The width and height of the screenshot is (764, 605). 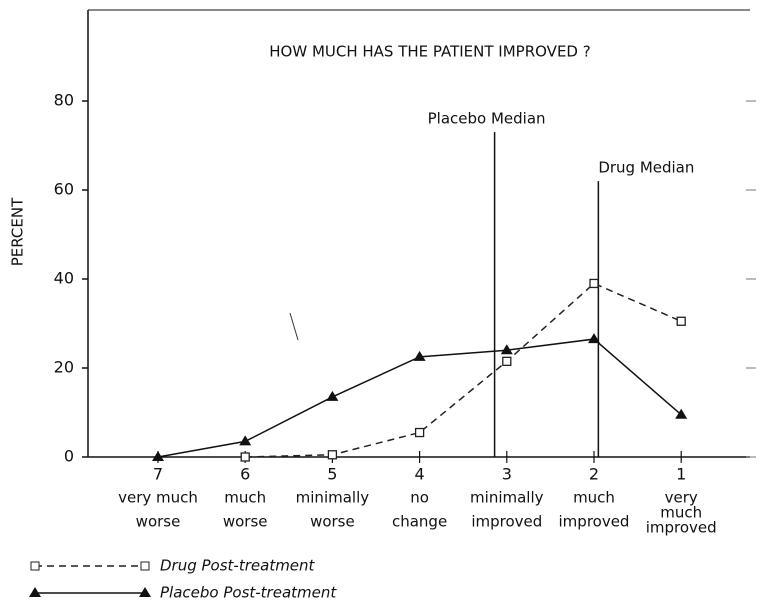 What do you see at coordinates (294, 326) in the screenshot?
I see `scan-mark` at bounding box center [294, 326].